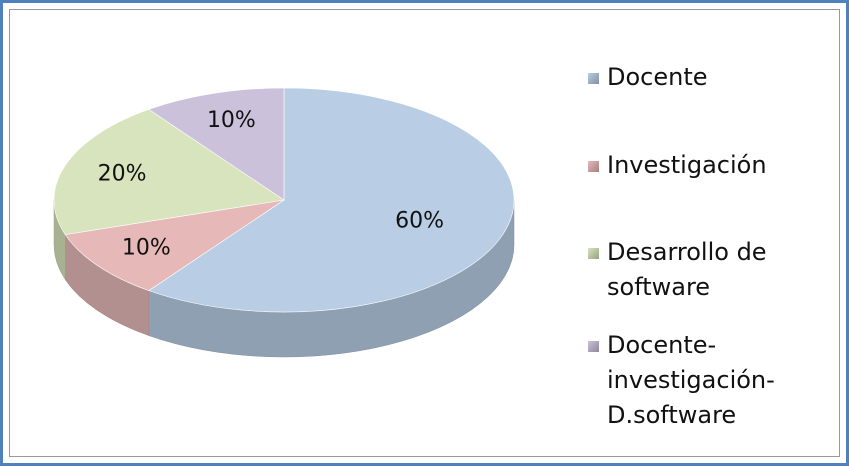 Image resolution: width=849 pixels, height=466 pixels. I want to click on legend-label: Investigación, so click(687, 165).